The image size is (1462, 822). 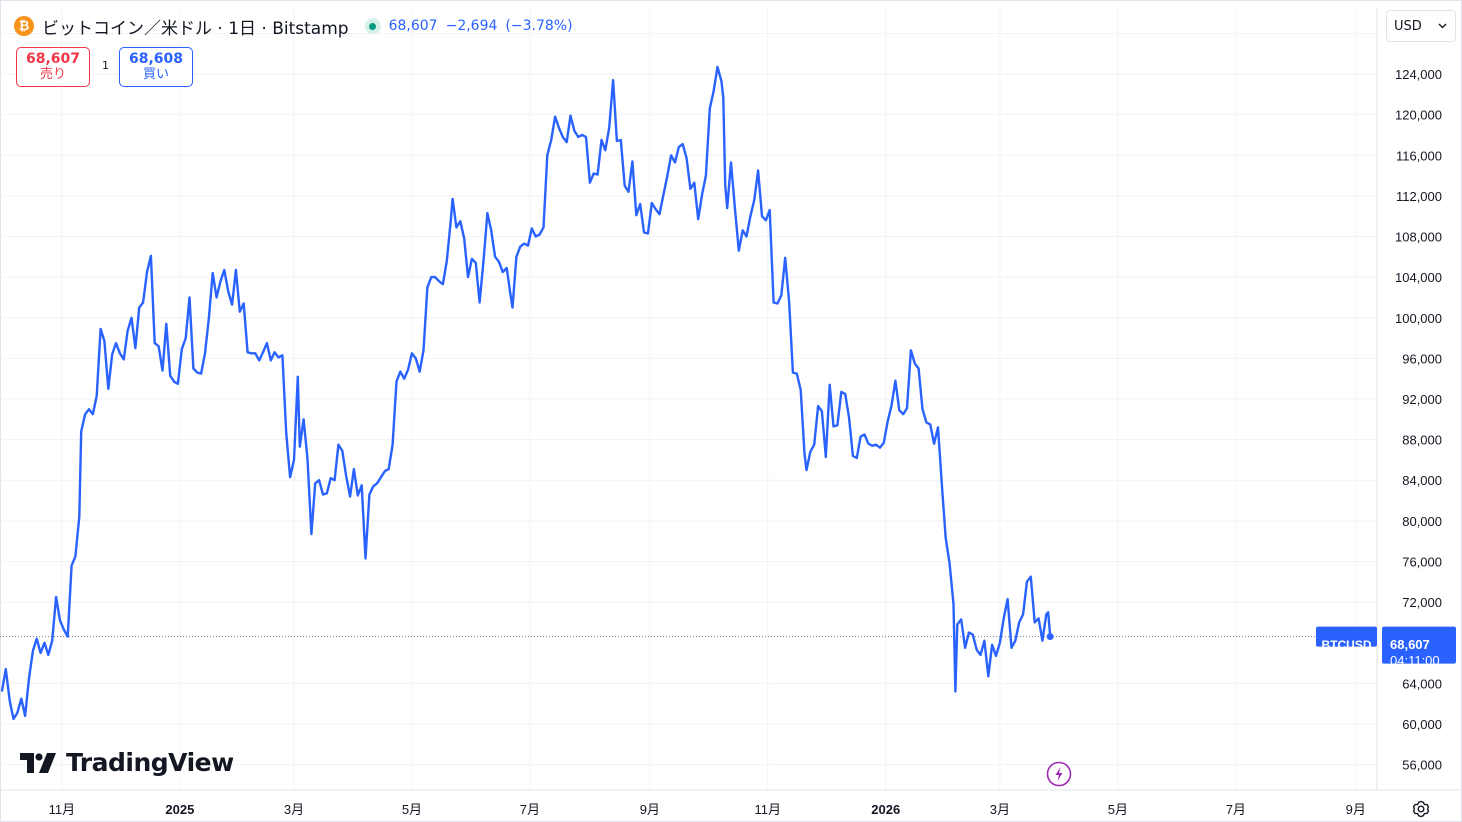 I want to click on symbol-tag: BTCUSD, so click(x=1347, y=645).